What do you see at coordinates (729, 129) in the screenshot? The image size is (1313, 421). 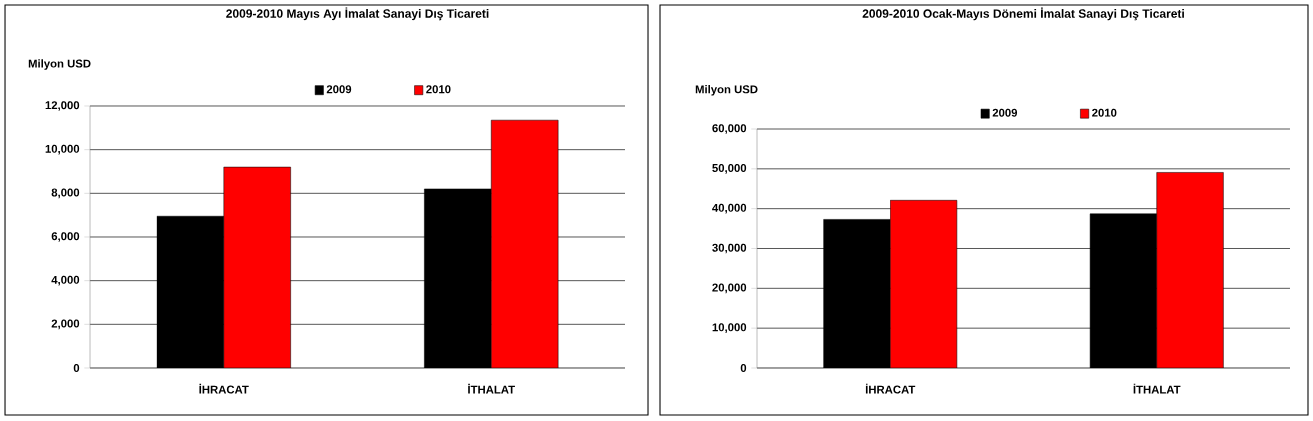 I see `y-tick-label: 60,000` at bounding box center [729, 129].